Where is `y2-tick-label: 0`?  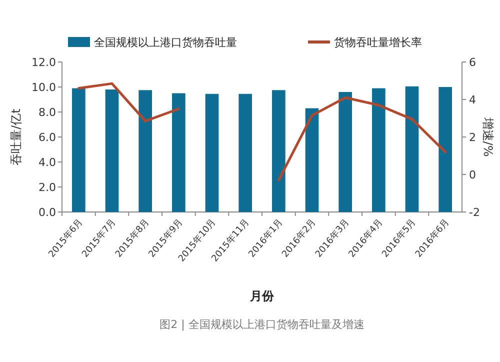
y2-tick-label: 0 is located at coordinates (472, 175).